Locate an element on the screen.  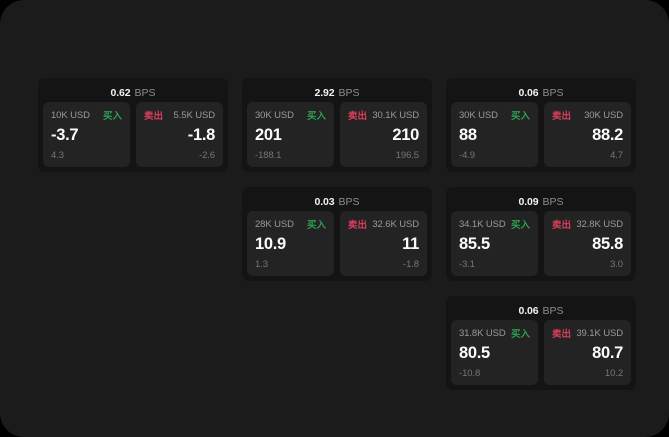
buy-price-row: 85.5 is located at coordinates (494, 245).